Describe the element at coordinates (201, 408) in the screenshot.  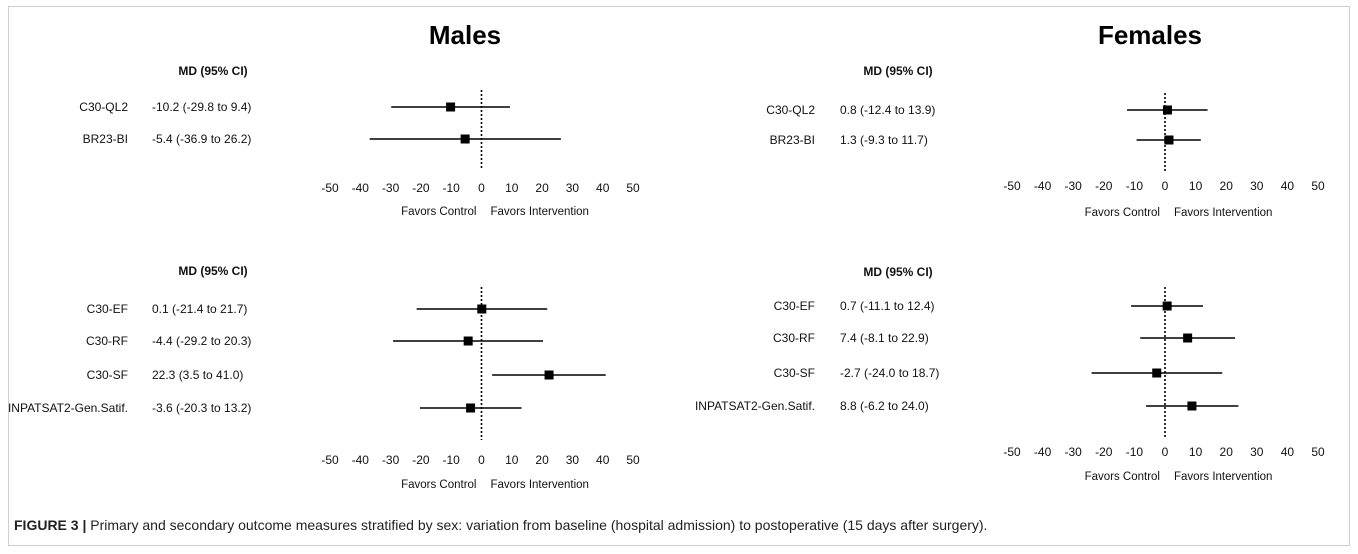
I see `md-ci-value: -3.6 (-20.3 to 13.2)` at that location.